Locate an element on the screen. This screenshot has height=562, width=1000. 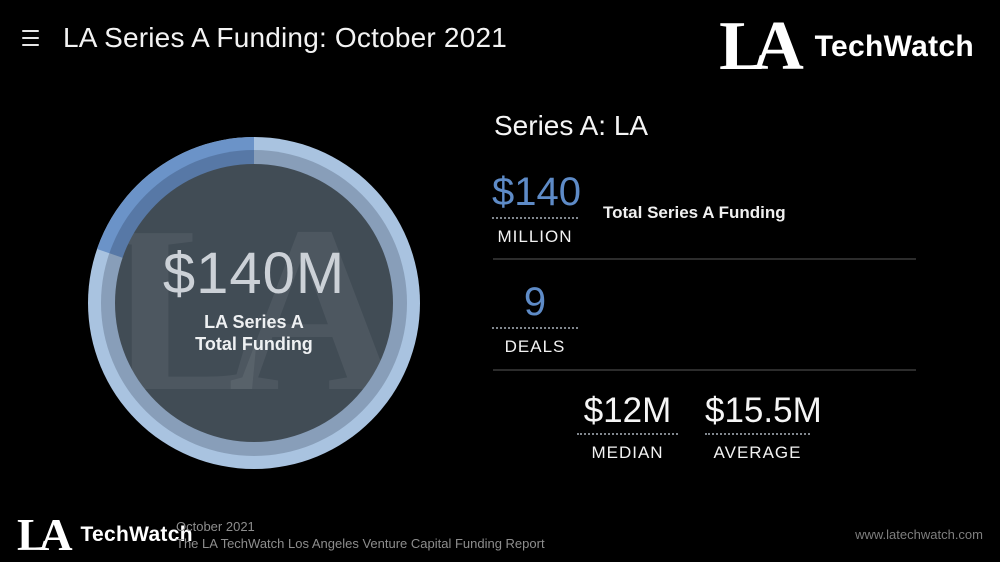
donut-center-label-line2: Total Funding is located at coordinates (254, 343).